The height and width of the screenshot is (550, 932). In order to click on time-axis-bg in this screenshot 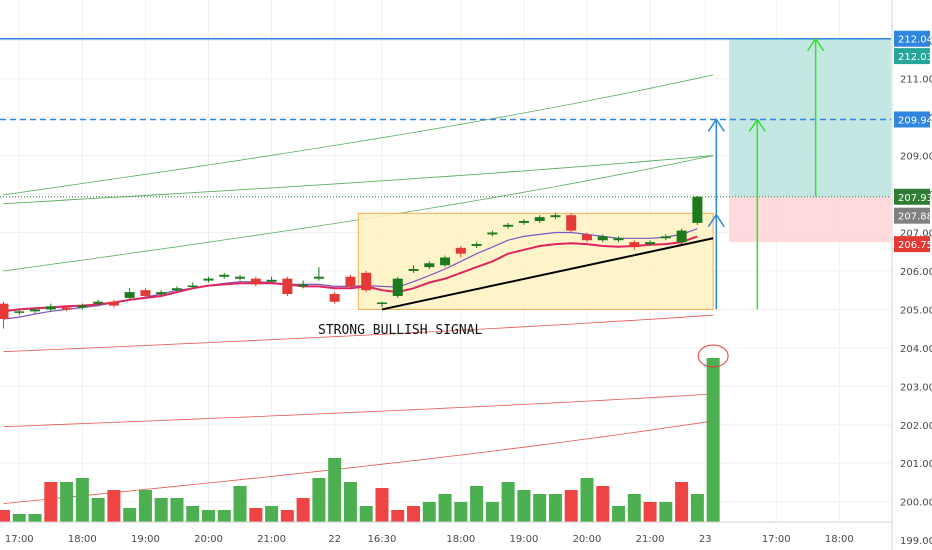, I will do `click(445, 536)`.